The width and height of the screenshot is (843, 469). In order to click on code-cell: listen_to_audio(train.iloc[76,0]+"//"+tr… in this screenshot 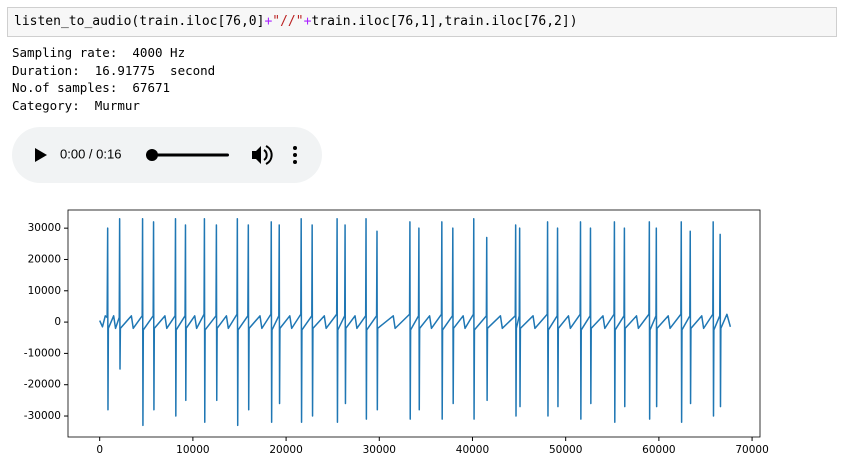, I will do `click(422, 22)`.